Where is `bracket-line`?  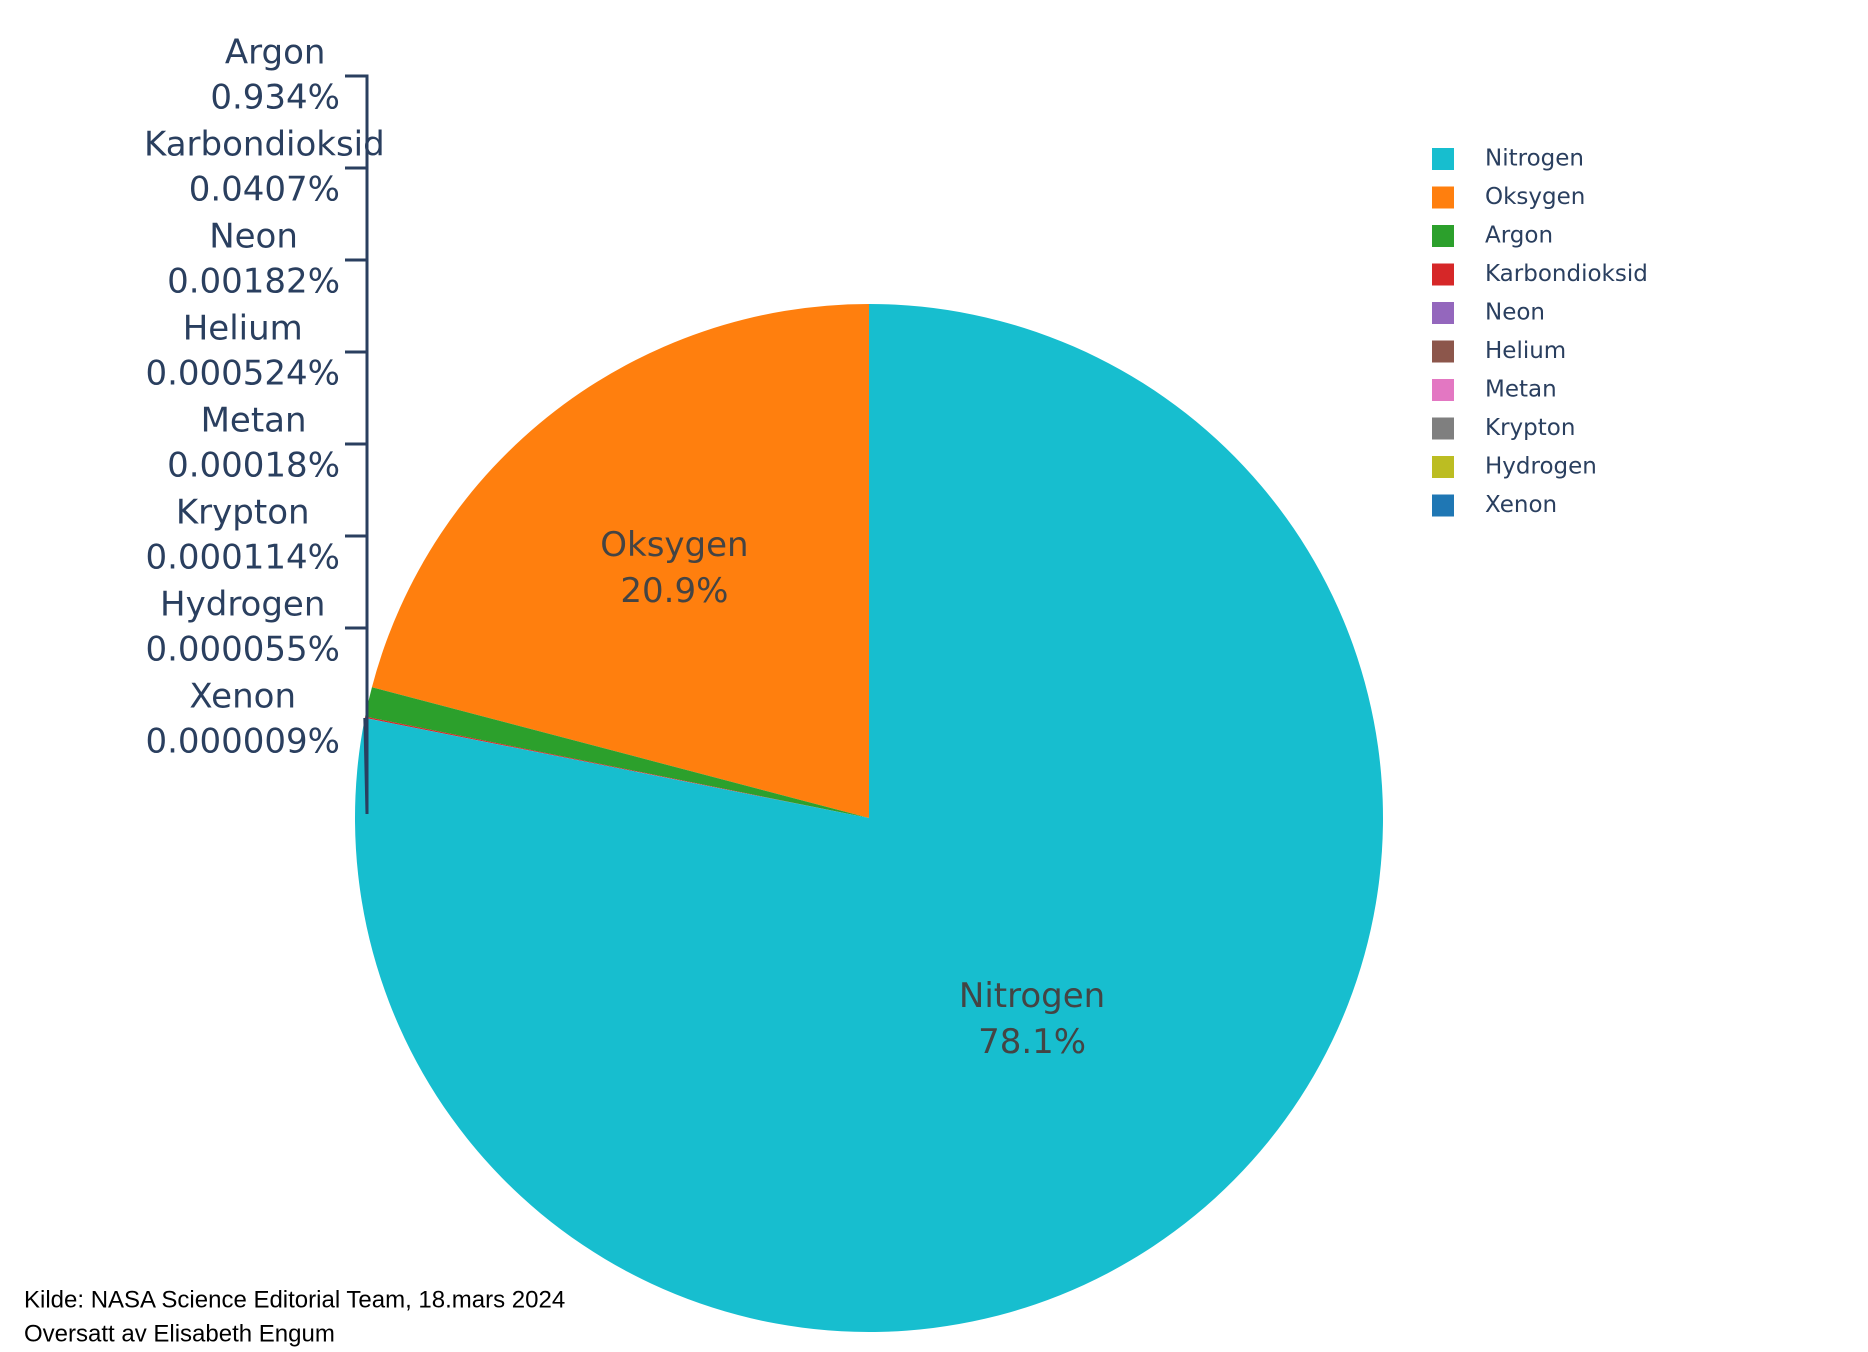 bracket-line is located at coordinates (357, 444).